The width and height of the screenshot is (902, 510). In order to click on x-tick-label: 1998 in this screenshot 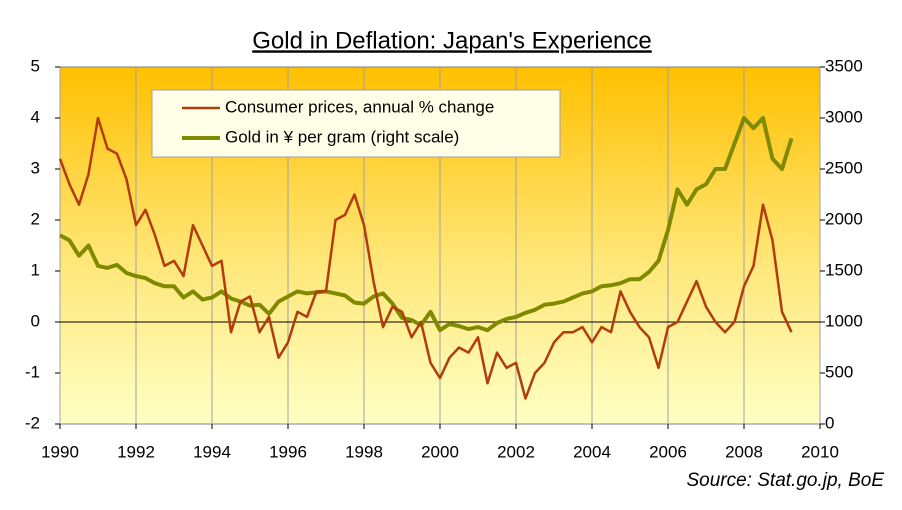, I will do `click(364, 451)`.